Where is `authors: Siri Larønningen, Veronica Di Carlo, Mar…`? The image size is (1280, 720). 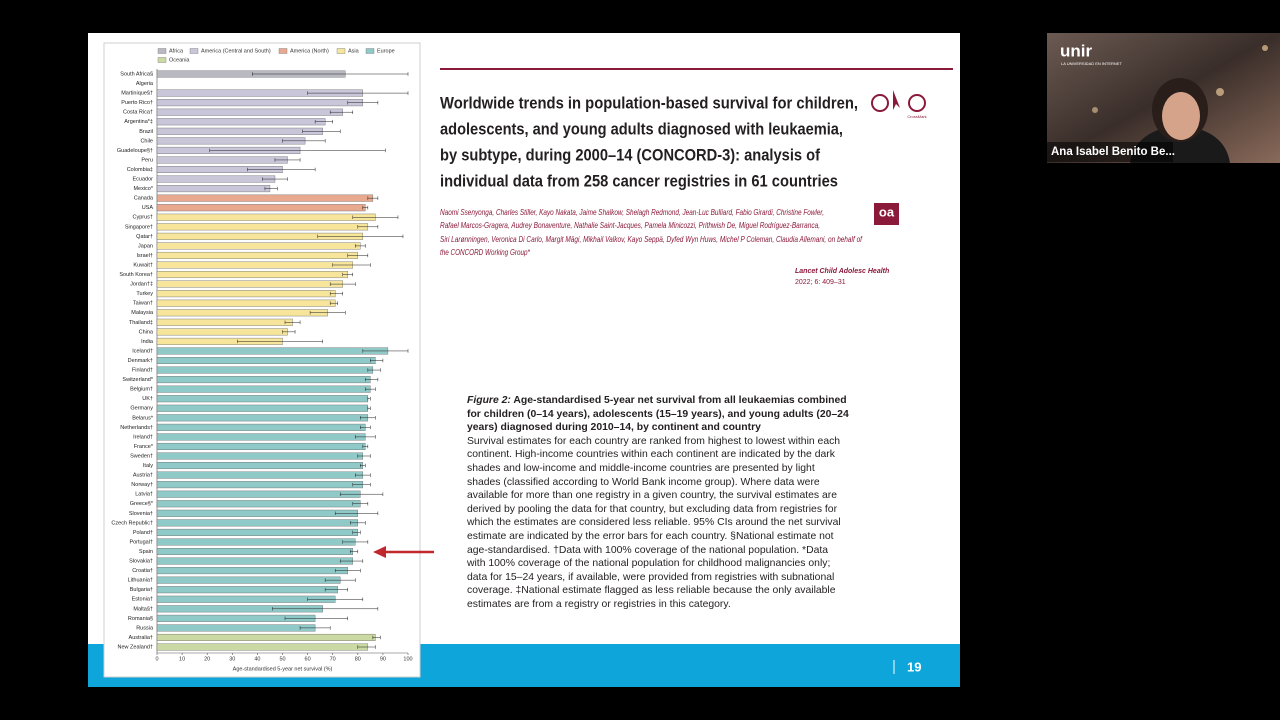
authors: Siri Larønningen, Veronica Di Carlo, Mar… is located at coordinates (651, 239).